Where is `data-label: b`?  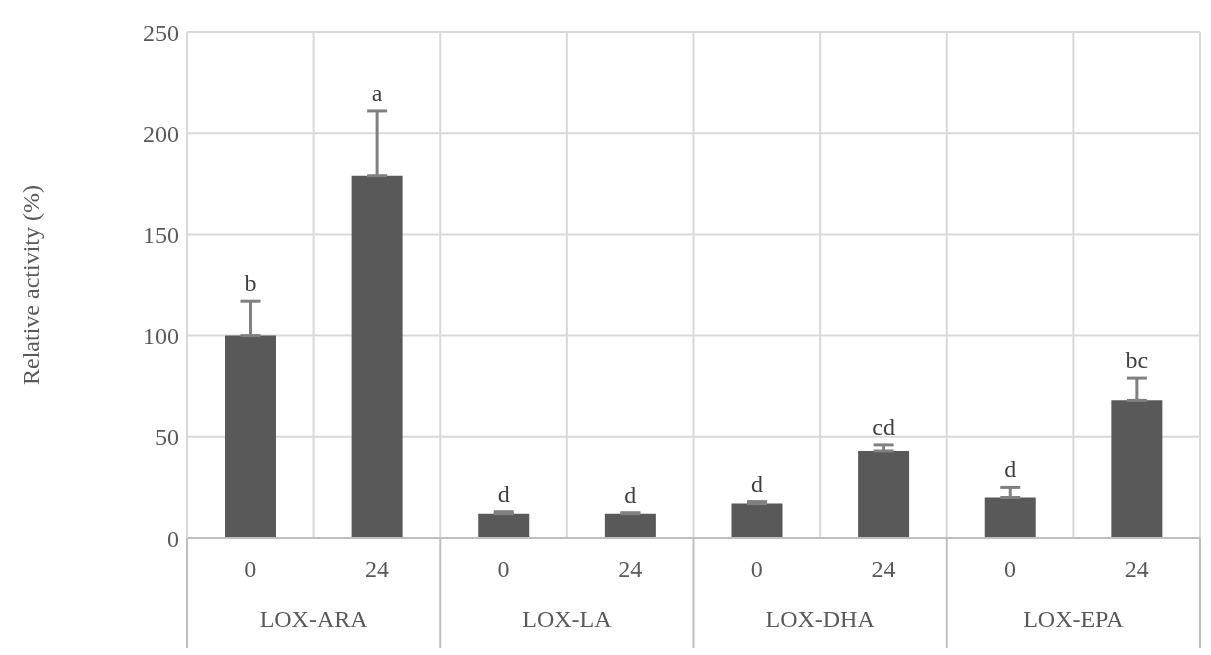
data-label: b is located at coordinates (250, 283).